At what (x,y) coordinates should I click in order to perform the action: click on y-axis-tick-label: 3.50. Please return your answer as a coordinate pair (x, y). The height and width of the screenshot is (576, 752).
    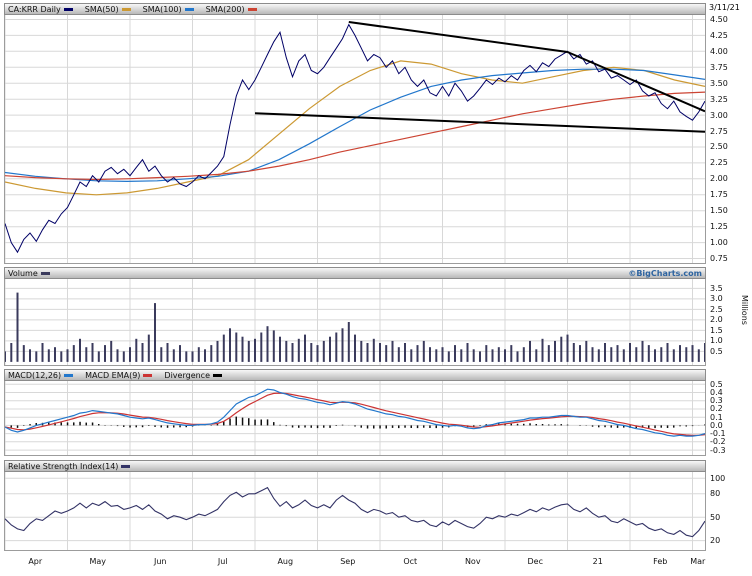
    Looking at the image, I should click on (719, 83).